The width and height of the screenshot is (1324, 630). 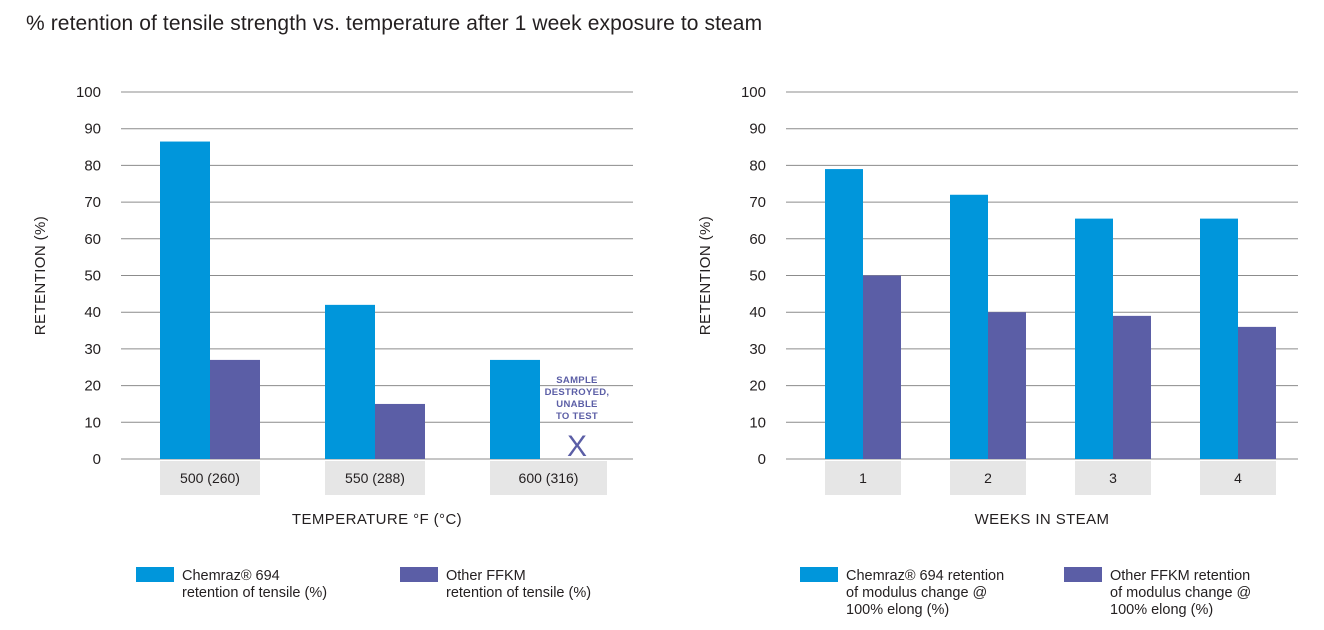 I want to click on category-label: 4, so click(x=1238, y=478).